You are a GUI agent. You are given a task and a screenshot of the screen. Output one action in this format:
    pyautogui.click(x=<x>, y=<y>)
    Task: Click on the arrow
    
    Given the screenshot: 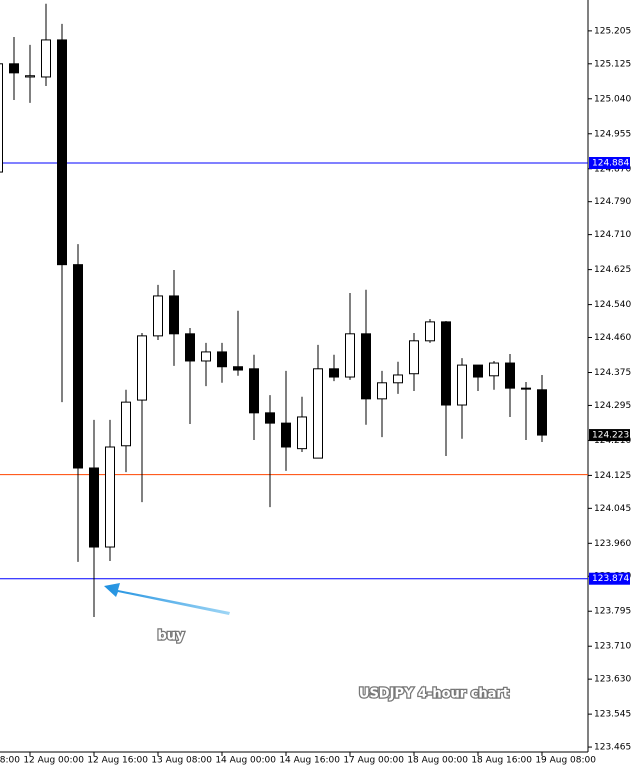 What is the action you would take?
    pyautogui.click(x=167, y=599)
    